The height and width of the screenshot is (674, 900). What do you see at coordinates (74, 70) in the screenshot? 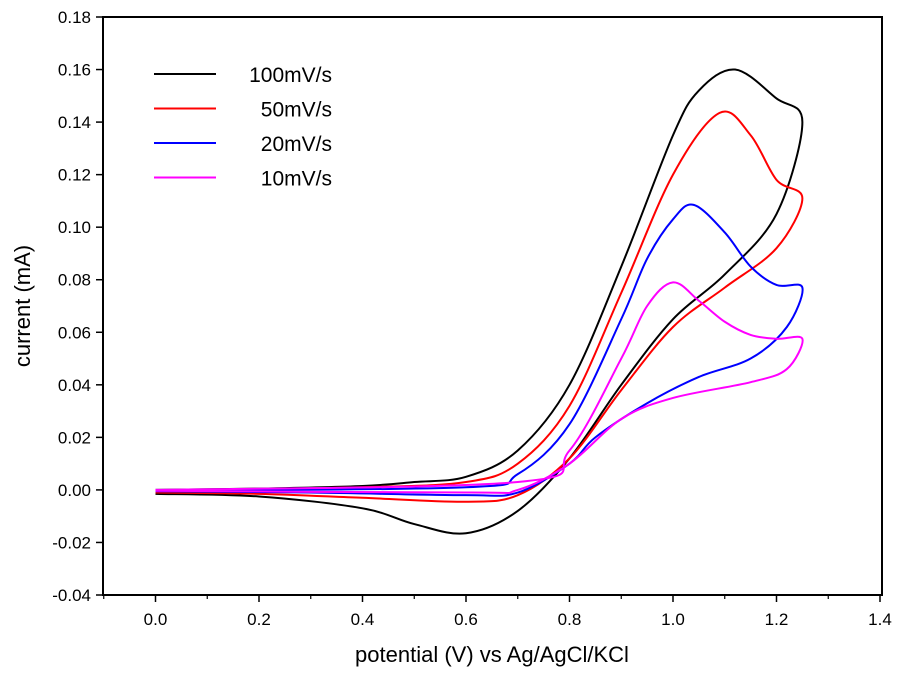
I see `y-tick-label: 0.16` at bounding box center [74, 70].